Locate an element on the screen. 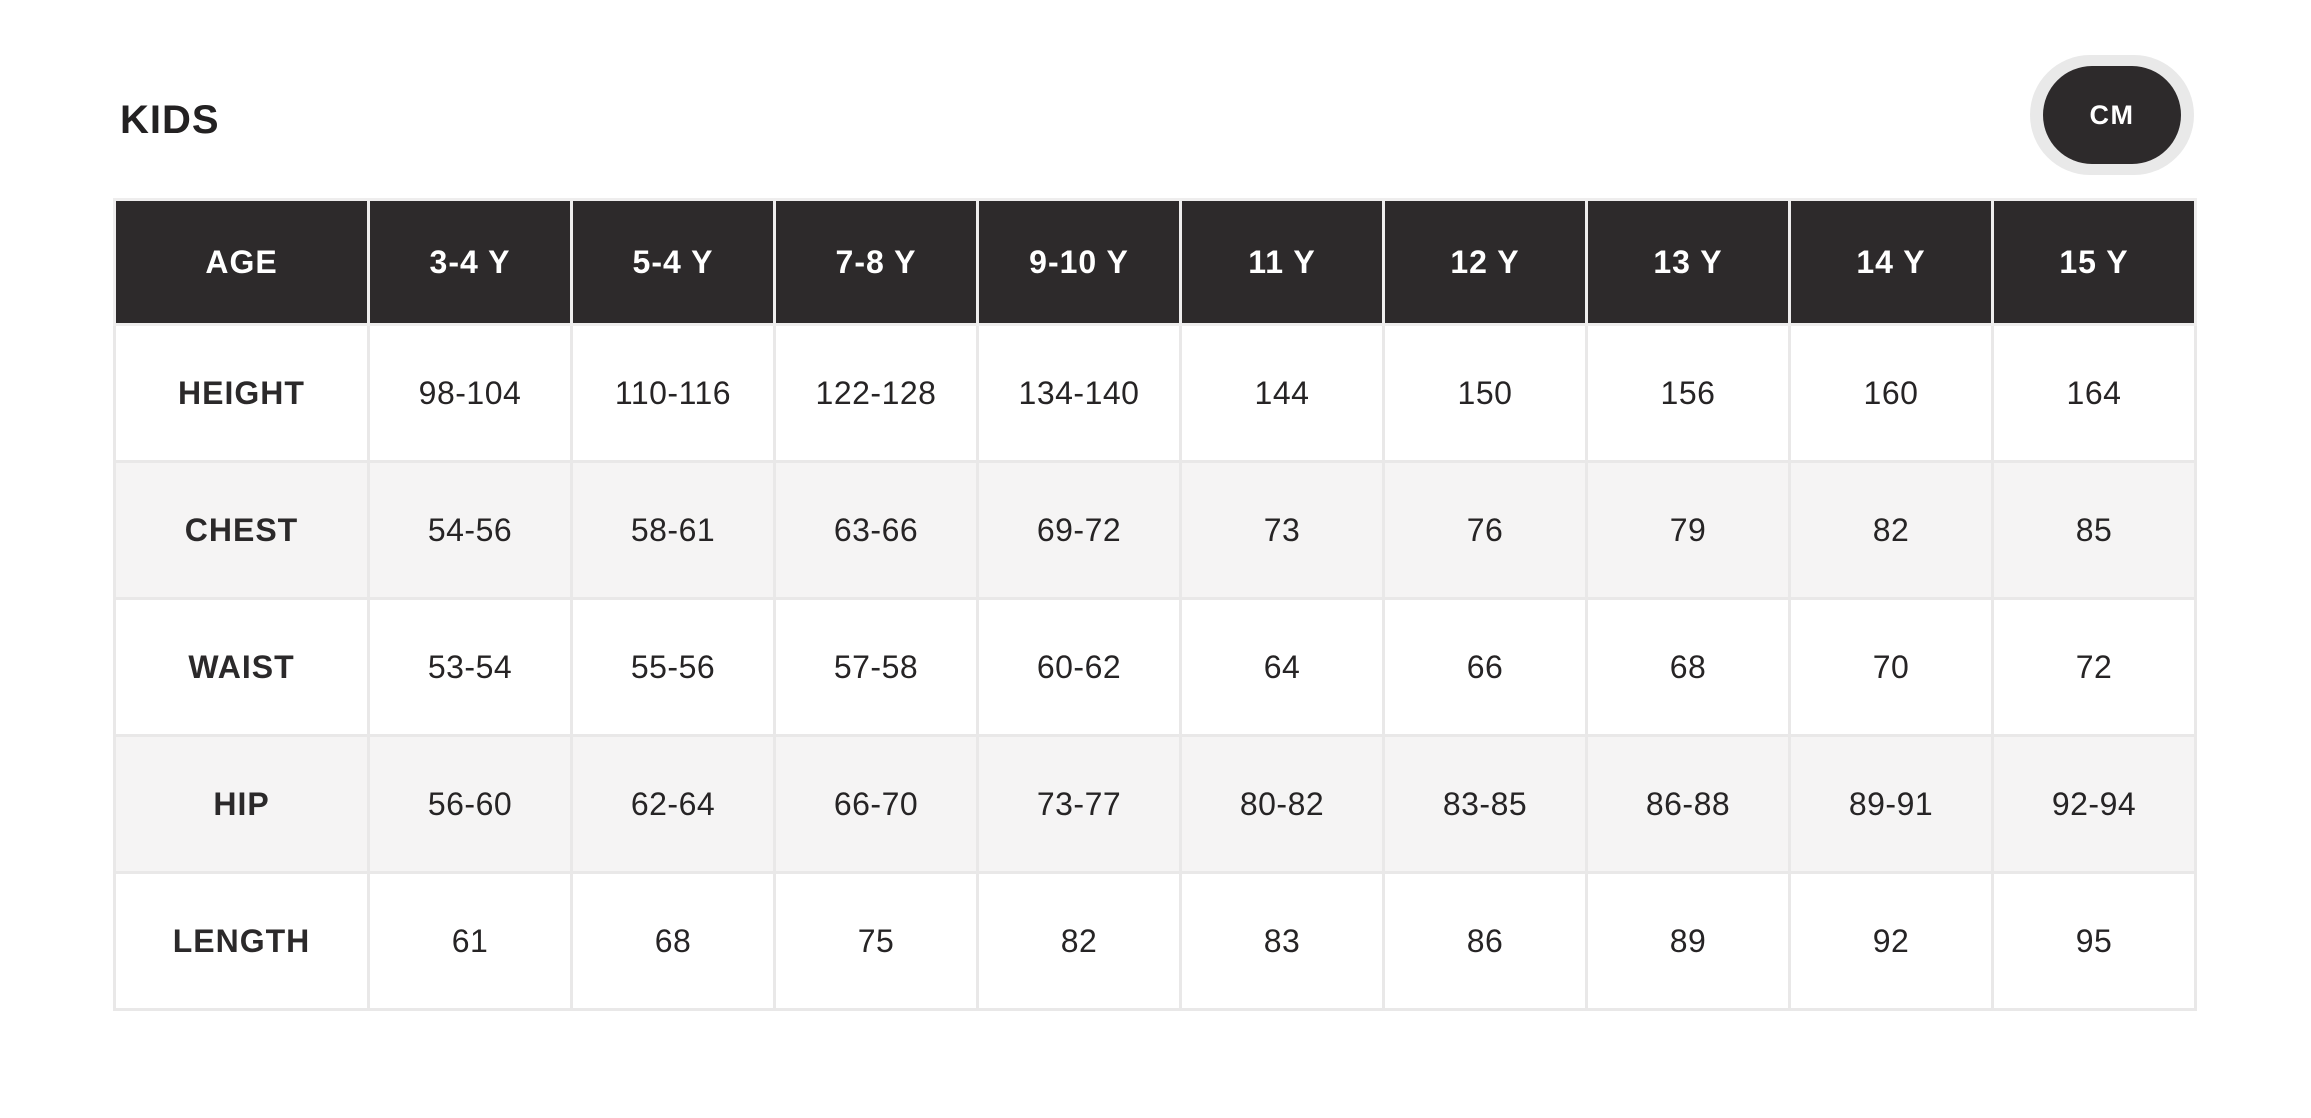 The width and height of the screenshot is (2311, 1118). table-cell: 86-88 is located at coordinates (1688, 804).